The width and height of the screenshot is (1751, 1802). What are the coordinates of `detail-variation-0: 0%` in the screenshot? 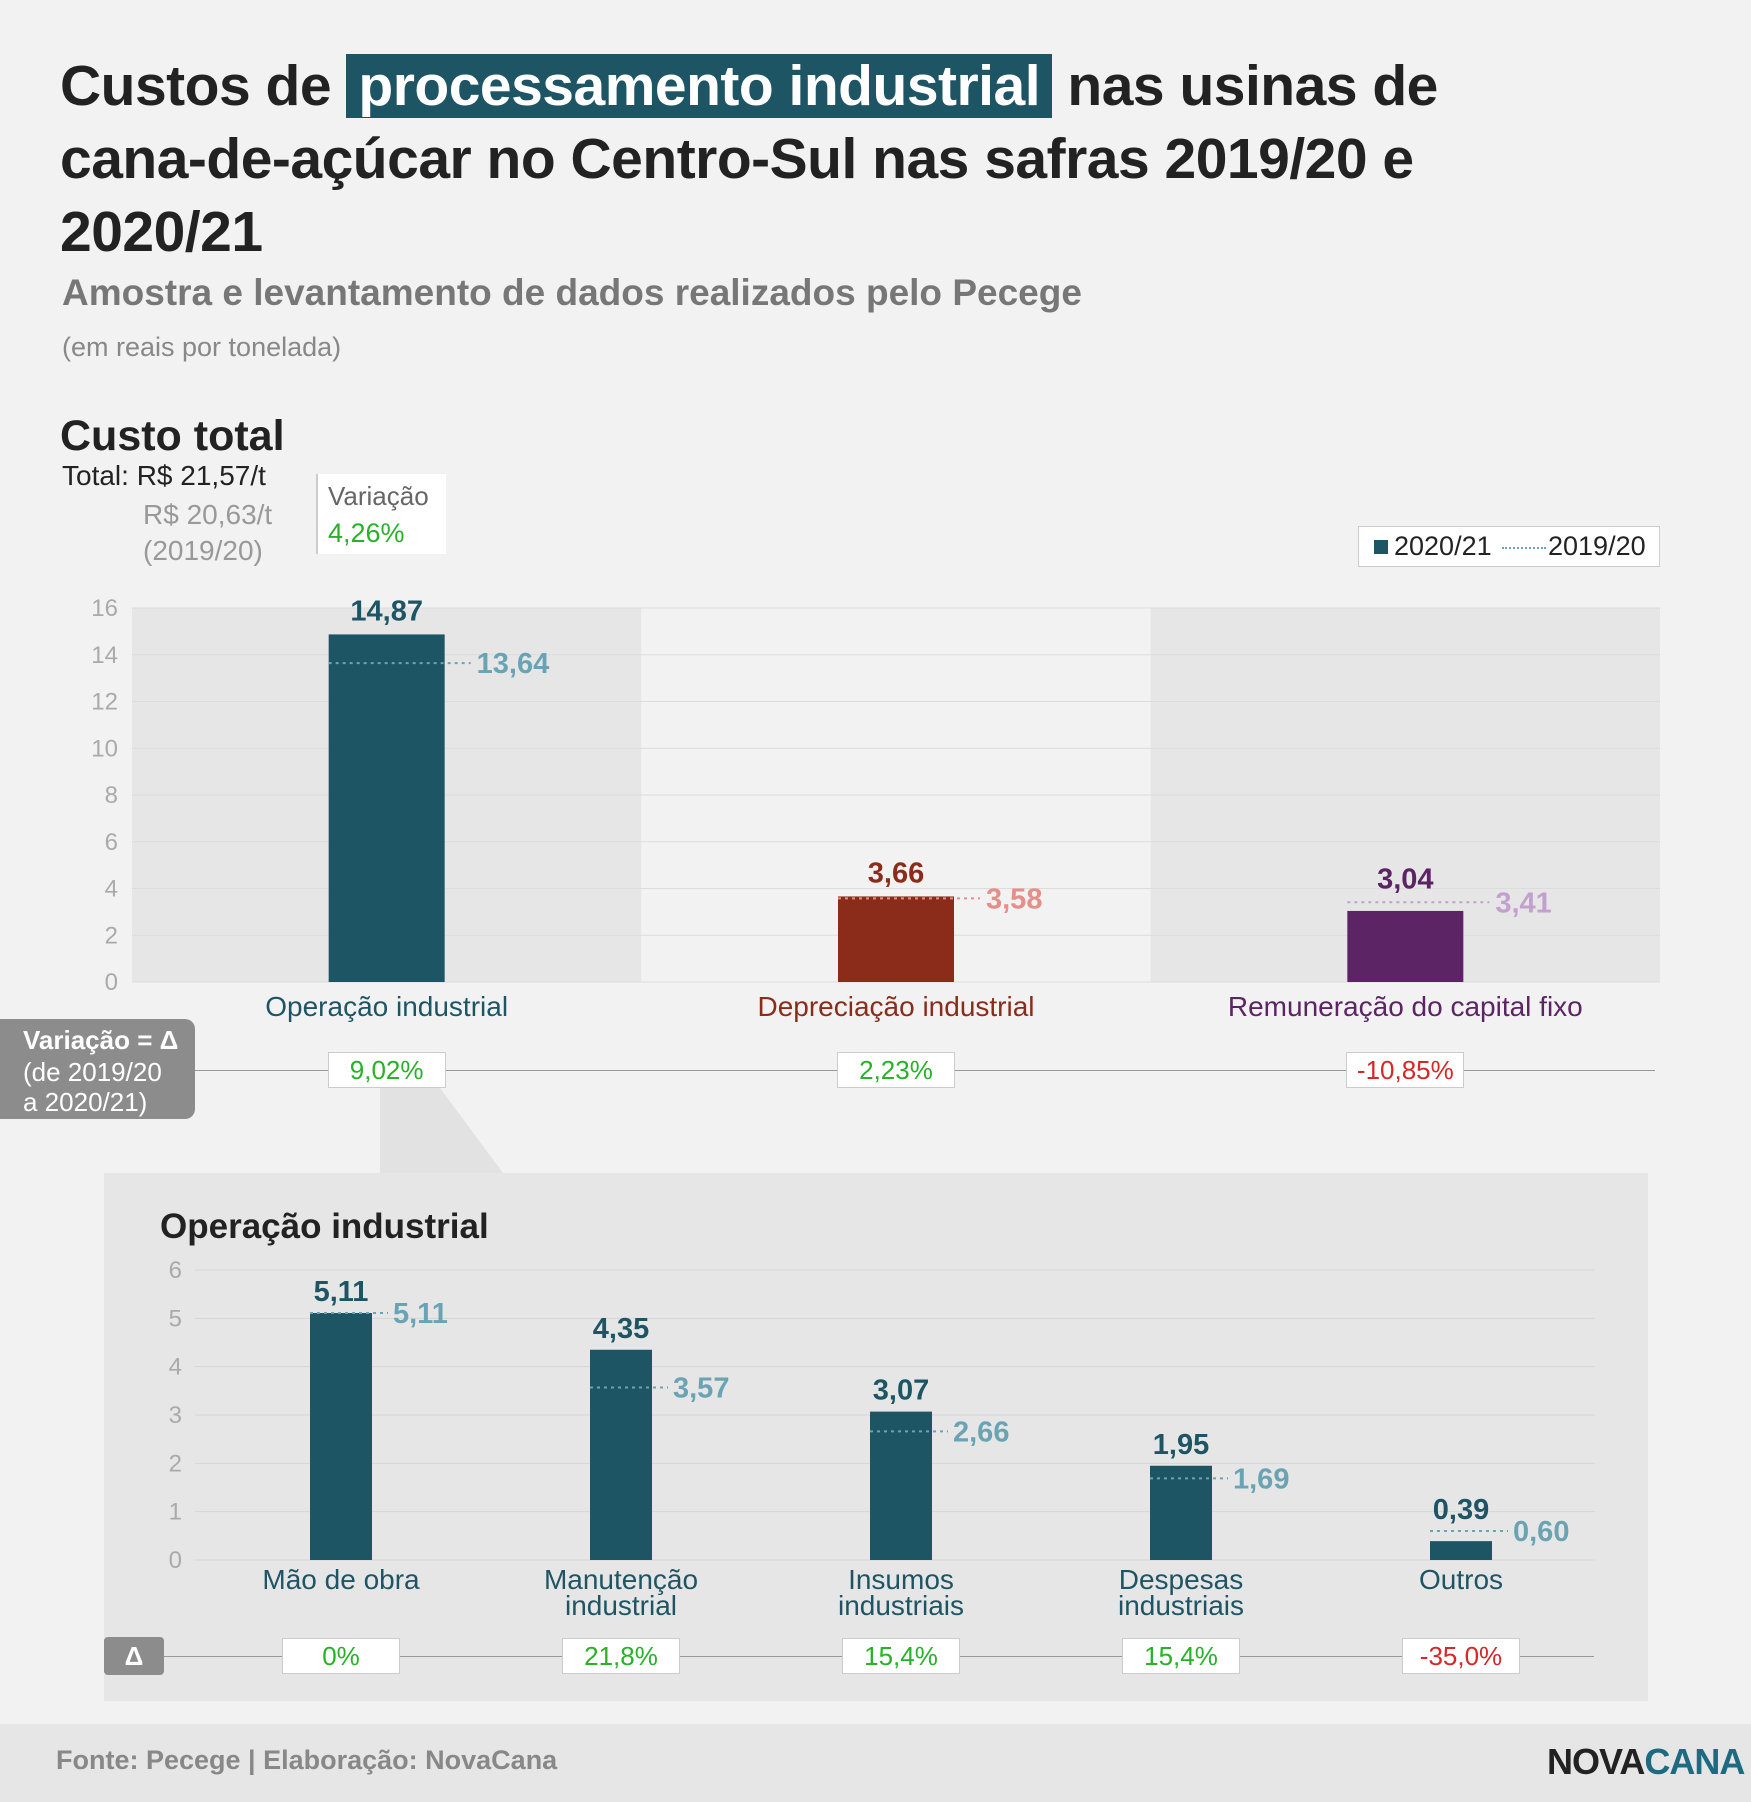 It's located at (341, 1656).